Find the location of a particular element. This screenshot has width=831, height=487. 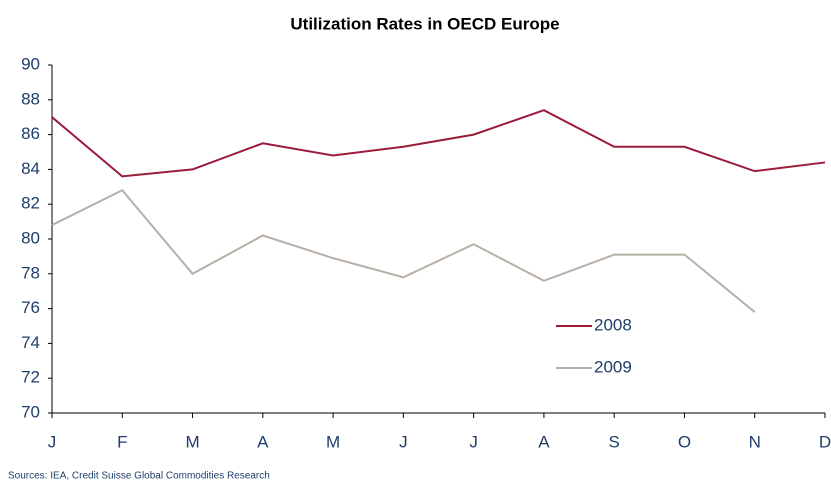

y-tick-label: 72 is located at coordinates (30, 377).